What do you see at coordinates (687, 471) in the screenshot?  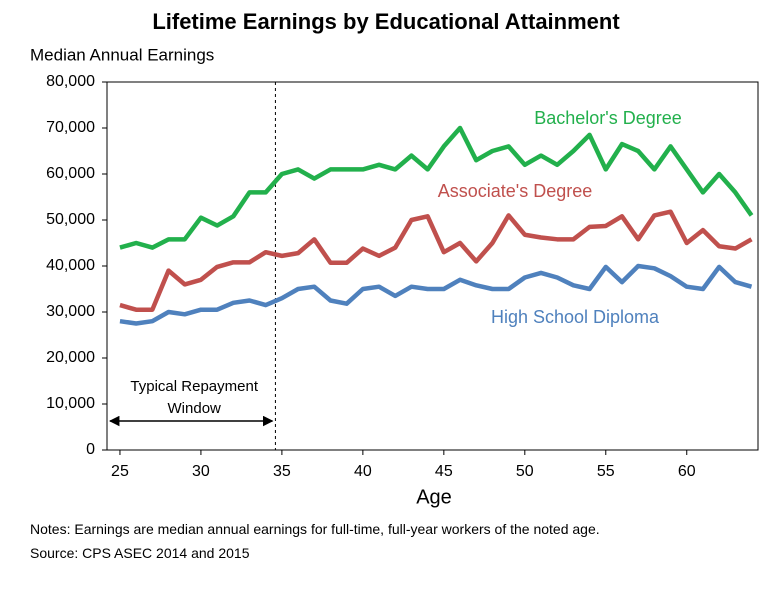 I see `x-tick-label: 60` at bounding box center [687, 471].